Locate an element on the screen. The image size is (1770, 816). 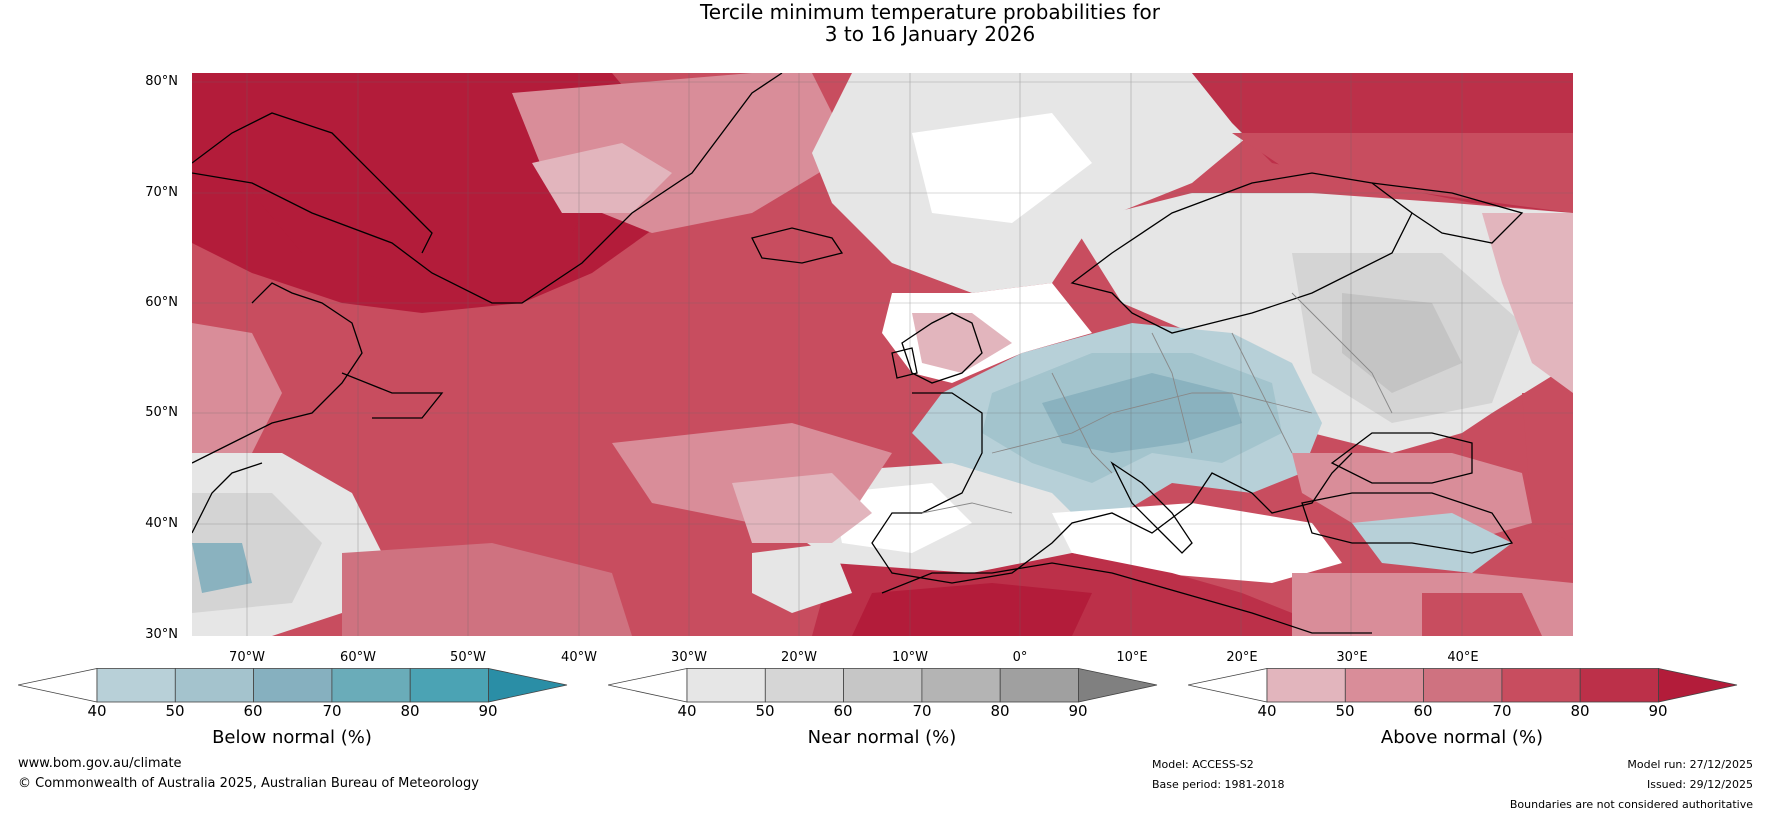
lat-label-80n: 80°N is located at coordinates (161, 81).